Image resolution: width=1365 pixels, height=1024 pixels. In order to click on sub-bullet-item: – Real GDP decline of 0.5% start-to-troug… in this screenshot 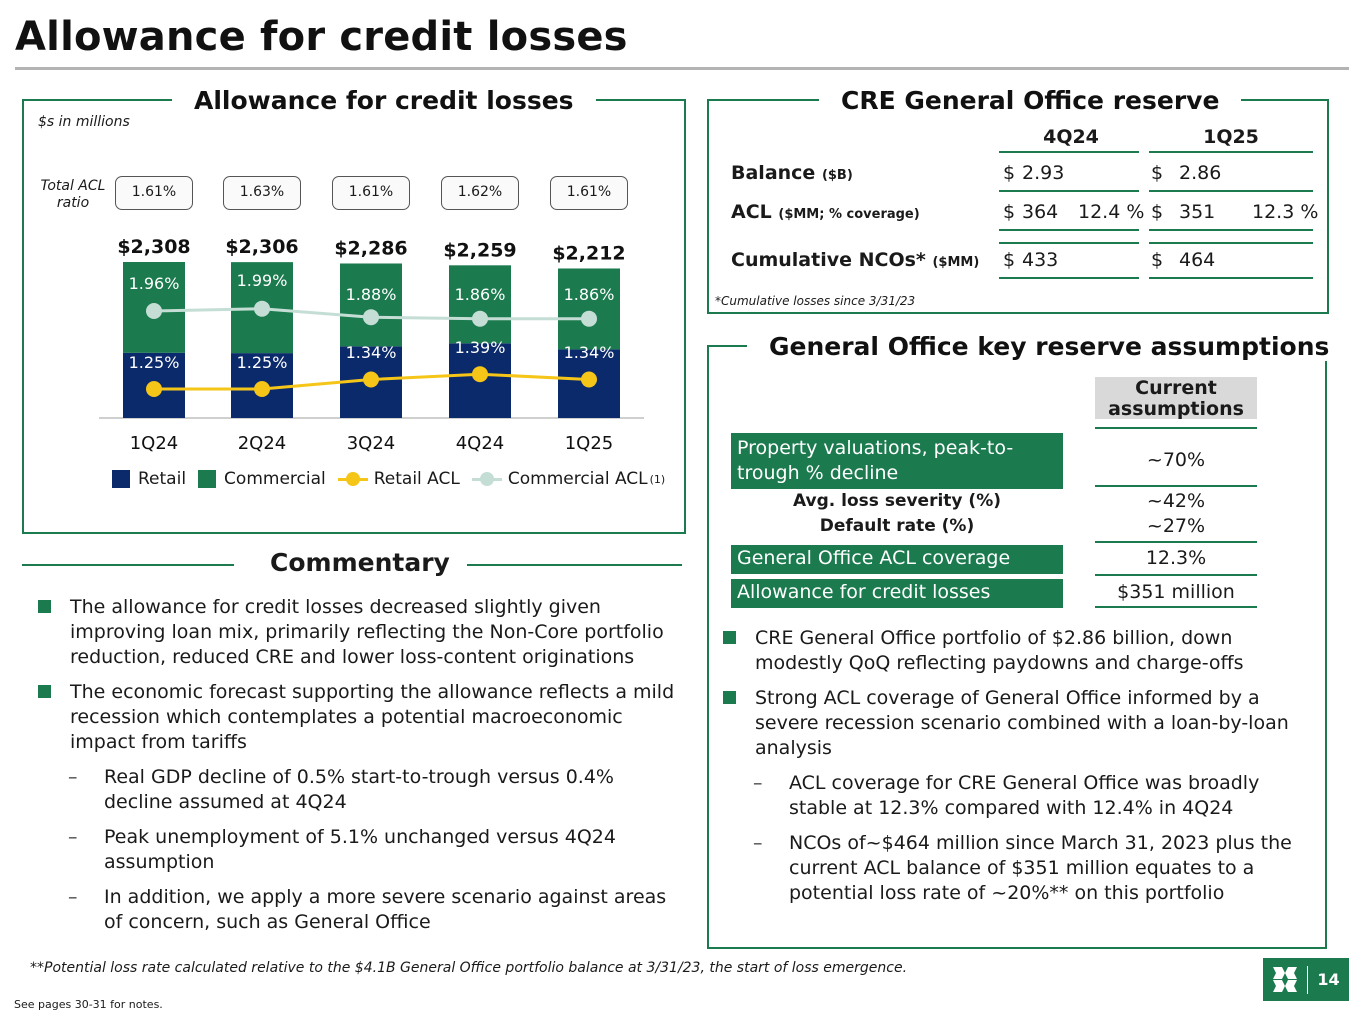, I will do `click(352, 790)`.